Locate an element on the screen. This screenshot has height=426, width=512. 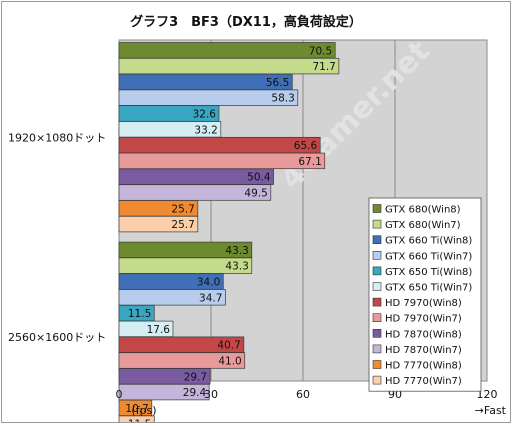
legend-entry: GTX 680(Win8) is located at coordinates (423, 210).